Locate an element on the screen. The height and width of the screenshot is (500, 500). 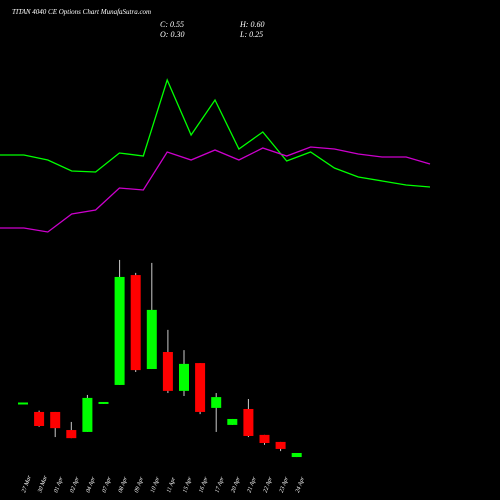
high-label: H: 0.60 is located at coordinates (251, 24).